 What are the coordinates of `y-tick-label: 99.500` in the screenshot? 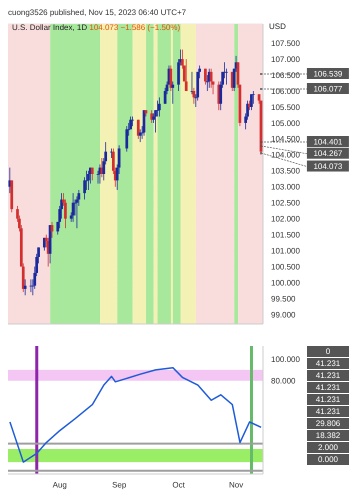 It's located at (283, 299).